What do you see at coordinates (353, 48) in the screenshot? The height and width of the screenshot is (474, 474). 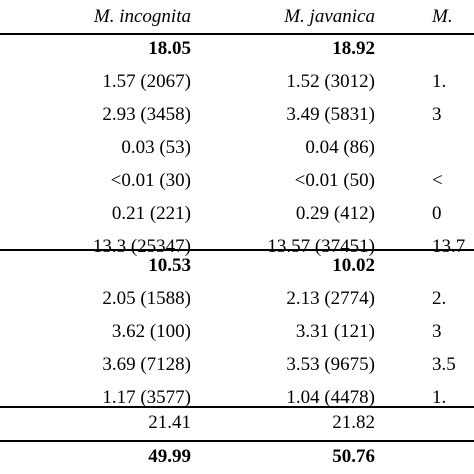 I see `section1-total-javanica: 18.92` at bounding box center [353, 48].